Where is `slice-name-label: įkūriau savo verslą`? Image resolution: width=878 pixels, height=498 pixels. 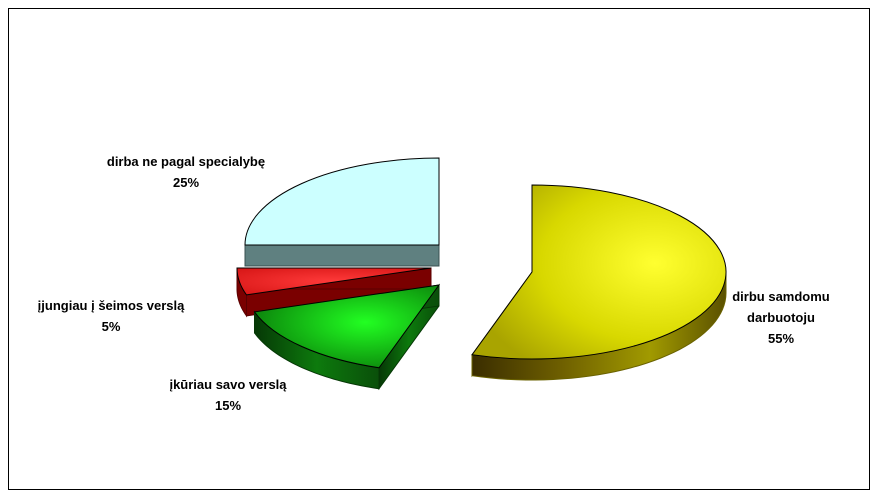 slice-name-label: įkūriau savo verslą is located at coordinates (228, 384).